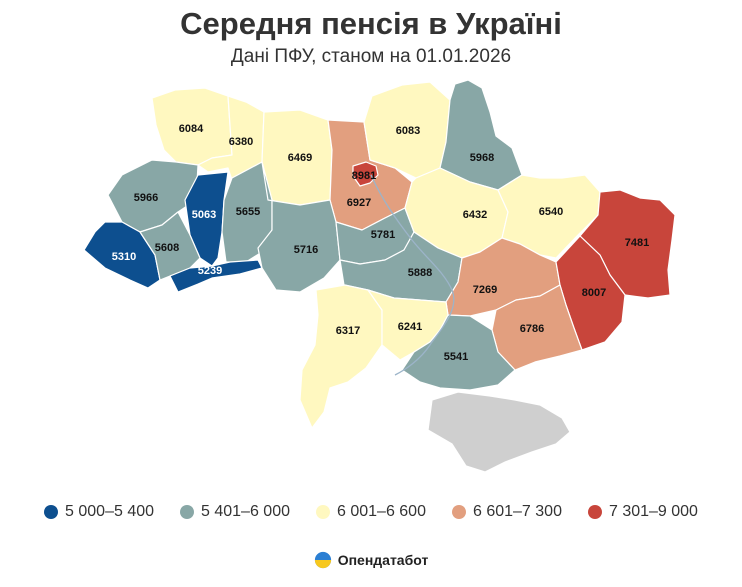  I want to click on page-title: Середня пенсія в Україні, so click(371, 23).